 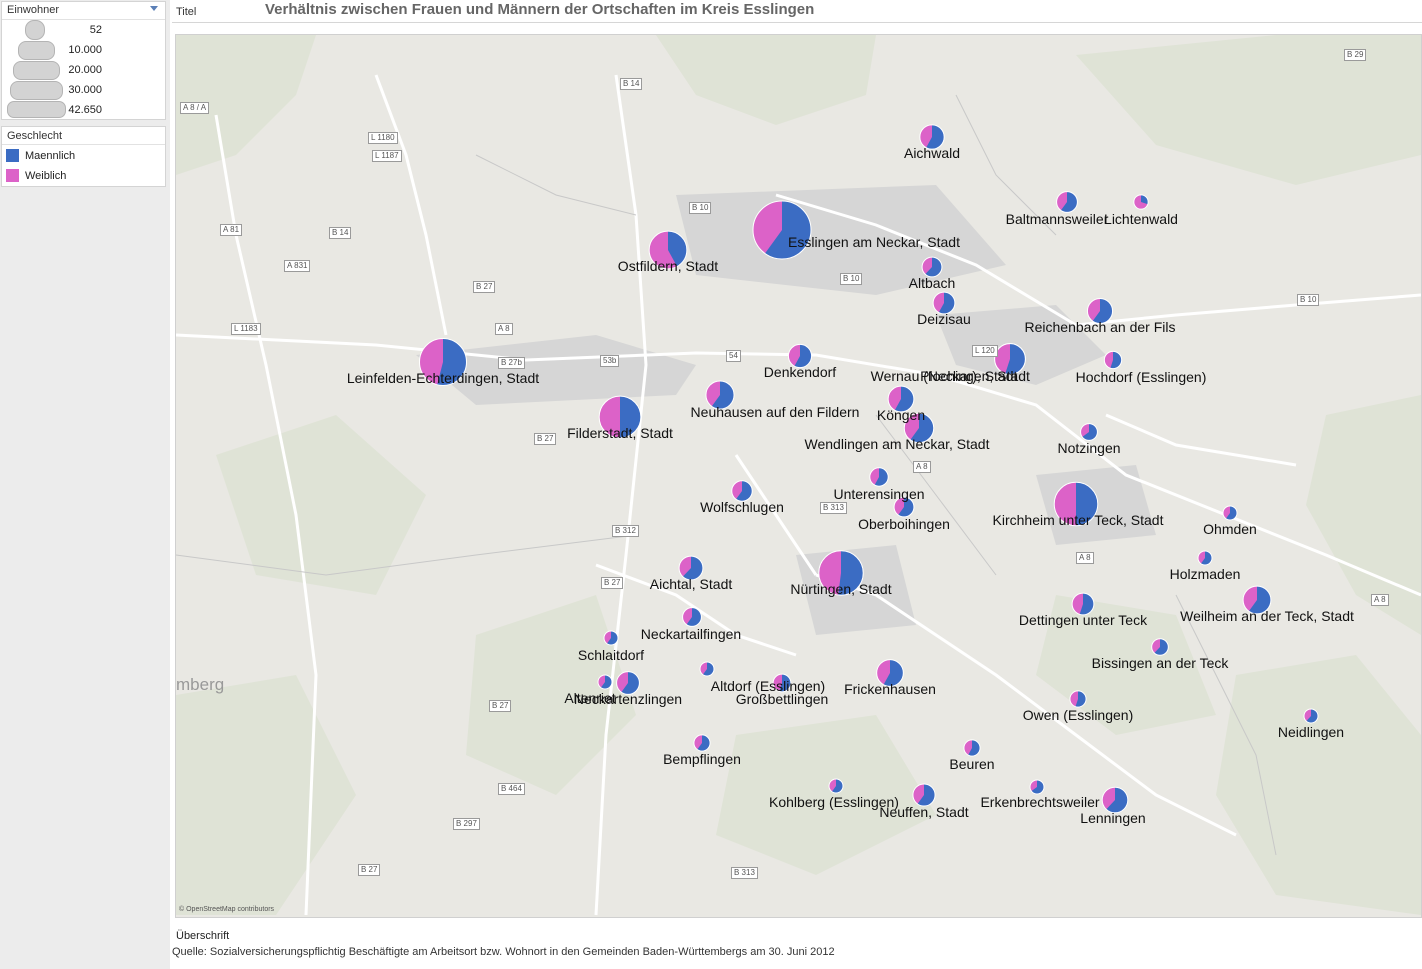 I want to click on pie-outline, so click(x=1311, y=716).